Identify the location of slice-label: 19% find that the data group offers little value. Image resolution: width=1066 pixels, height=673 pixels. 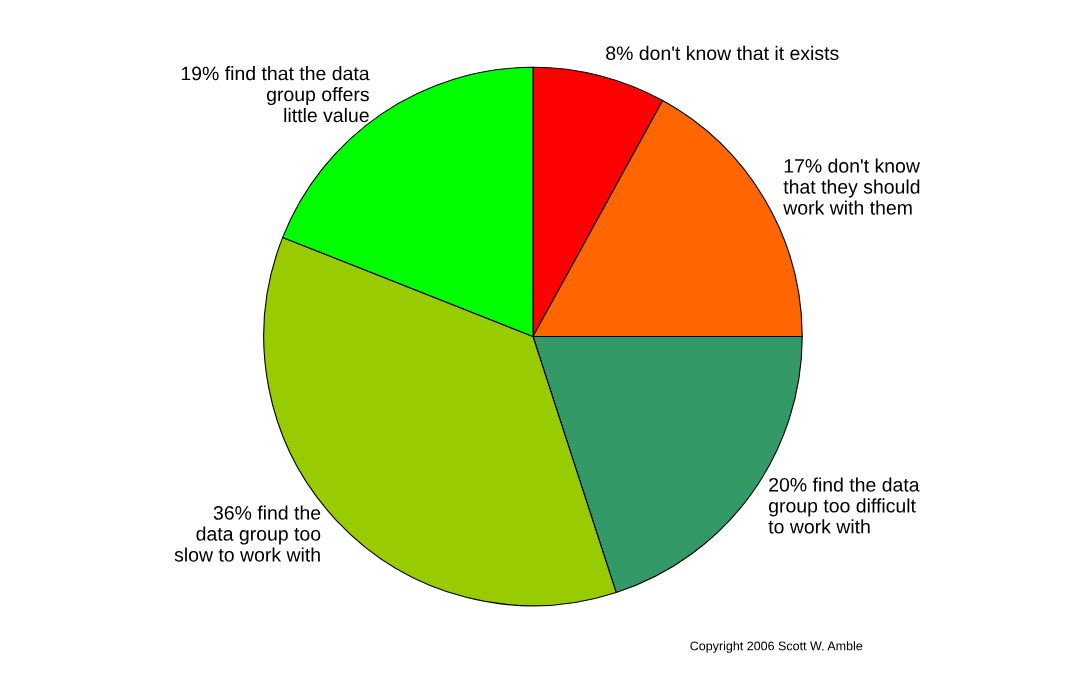
(275, 94).